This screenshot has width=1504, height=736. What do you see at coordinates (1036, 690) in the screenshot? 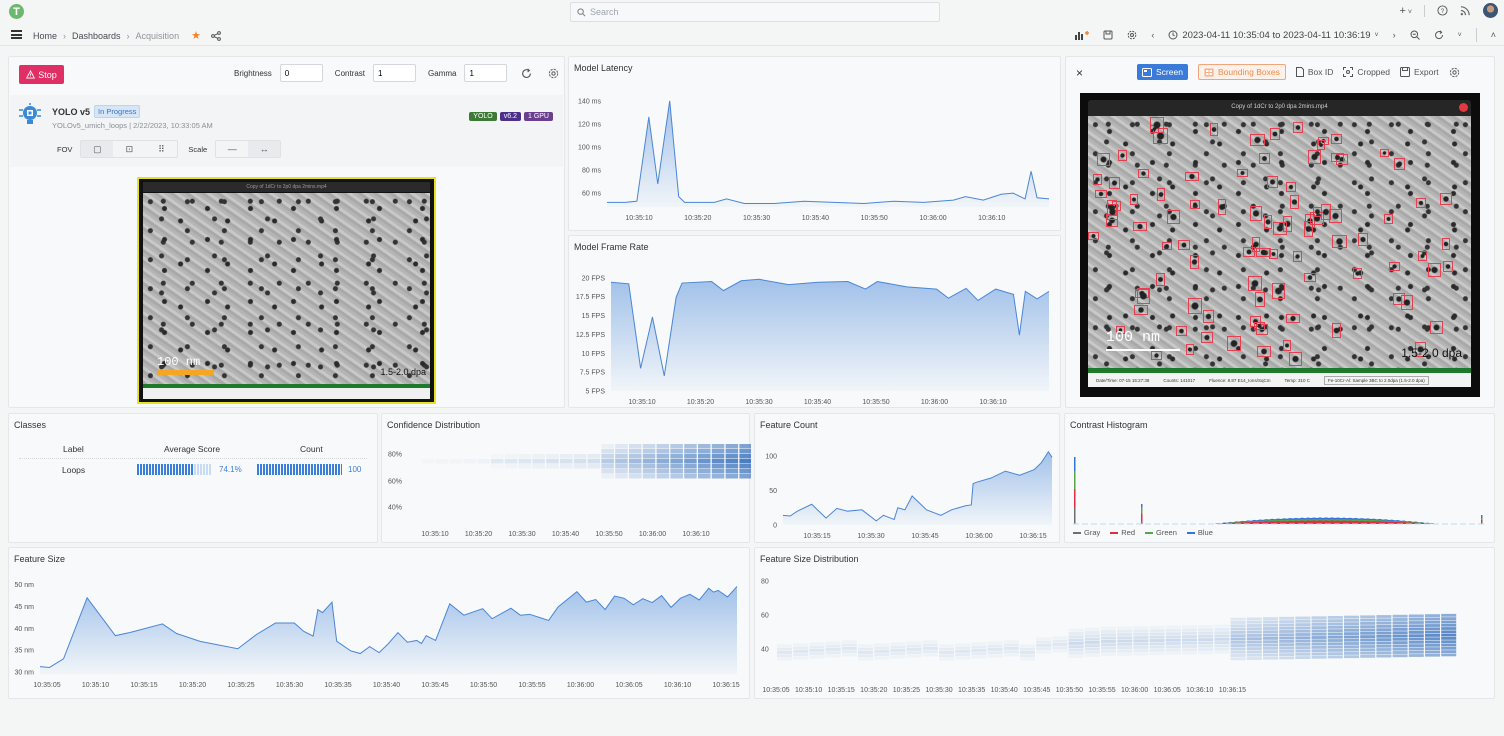
I see `svg-text: 10:35:45` at bounding box center [1036, 690].